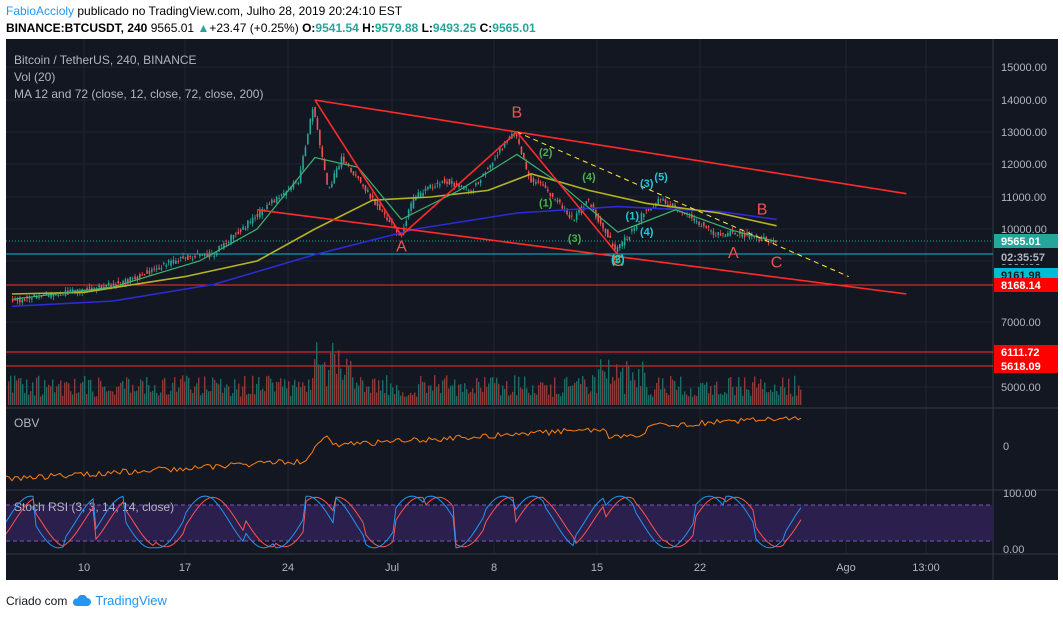 The height and width of the screenshot is (618, 1063). What do you see at coordinates (1024, 230) in the screenshot?
I see `y-tick-label: 10000.00` at bounding box center [1024, 230].